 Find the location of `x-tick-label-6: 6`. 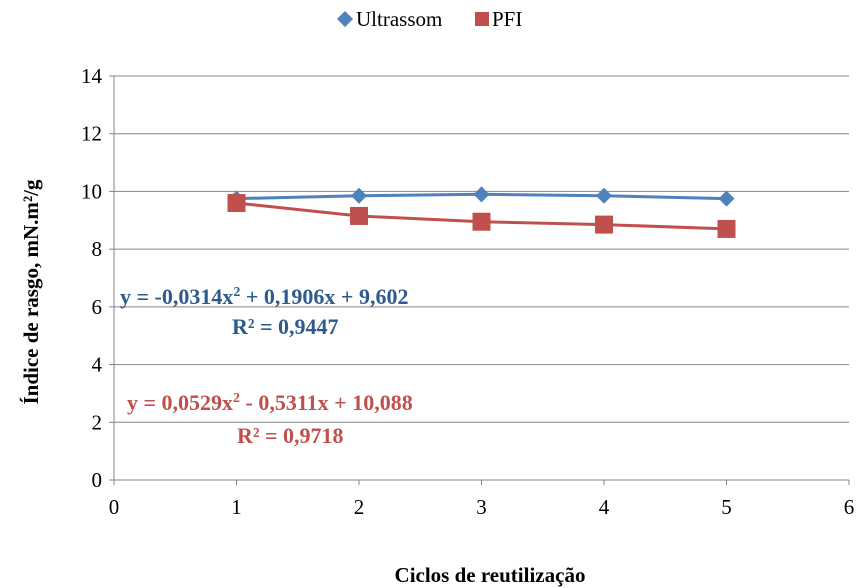

x-tick-label-6: 6 is located at coordinates (849, 507).